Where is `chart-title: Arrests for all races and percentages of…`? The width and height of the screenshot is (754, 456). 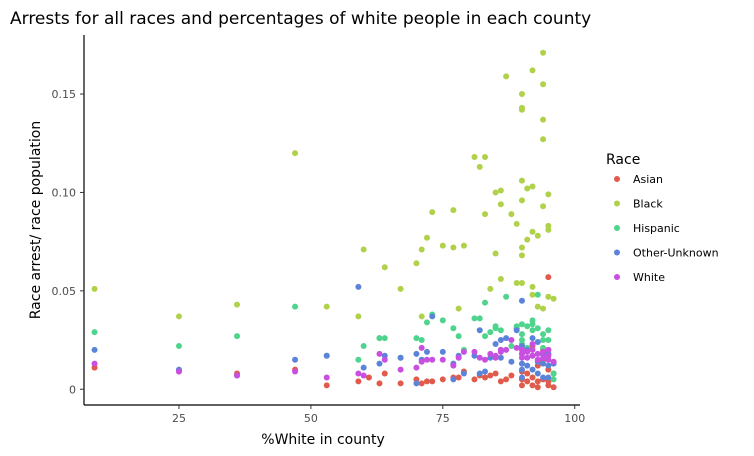 chart-title: Arrests for all races and percentages of… is located at coordinates (300, 19).